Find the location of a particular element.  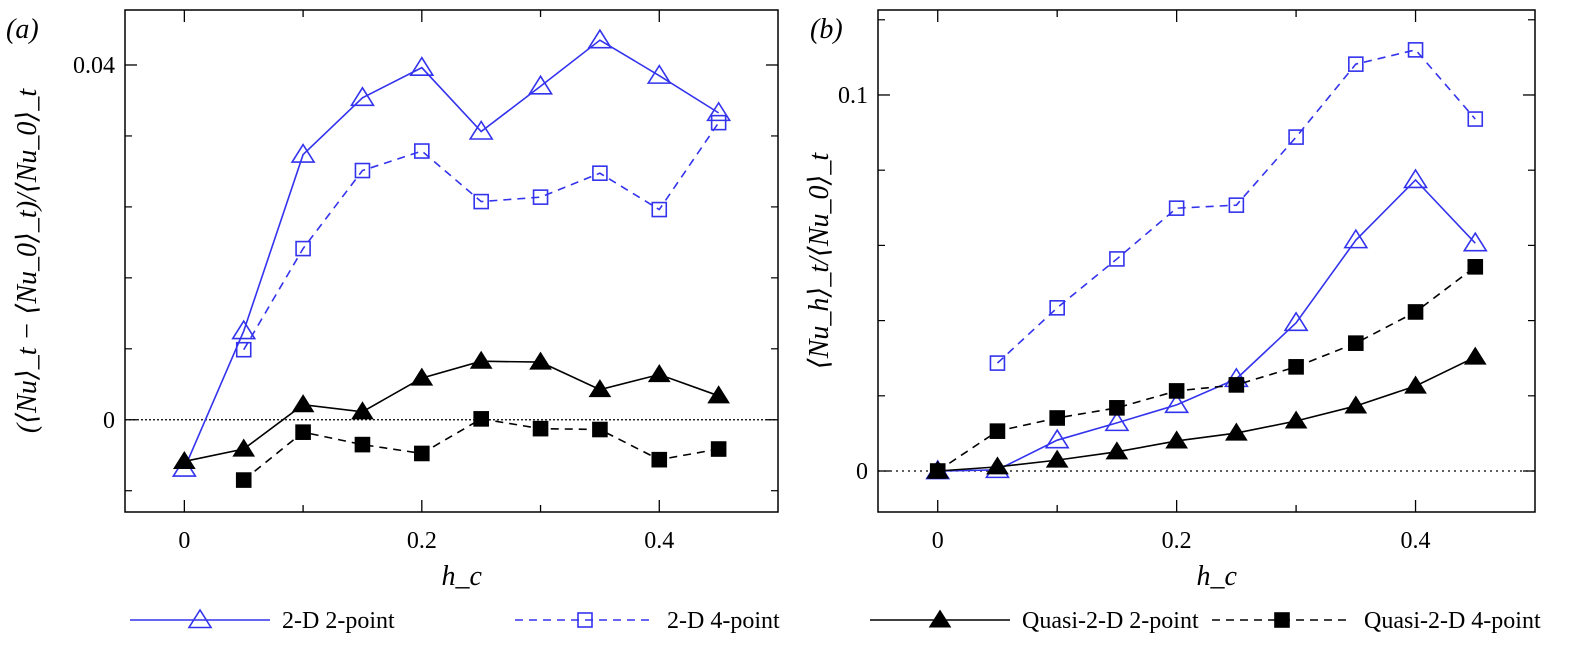

panel-label: (b) is located at coordinates (826, 29).